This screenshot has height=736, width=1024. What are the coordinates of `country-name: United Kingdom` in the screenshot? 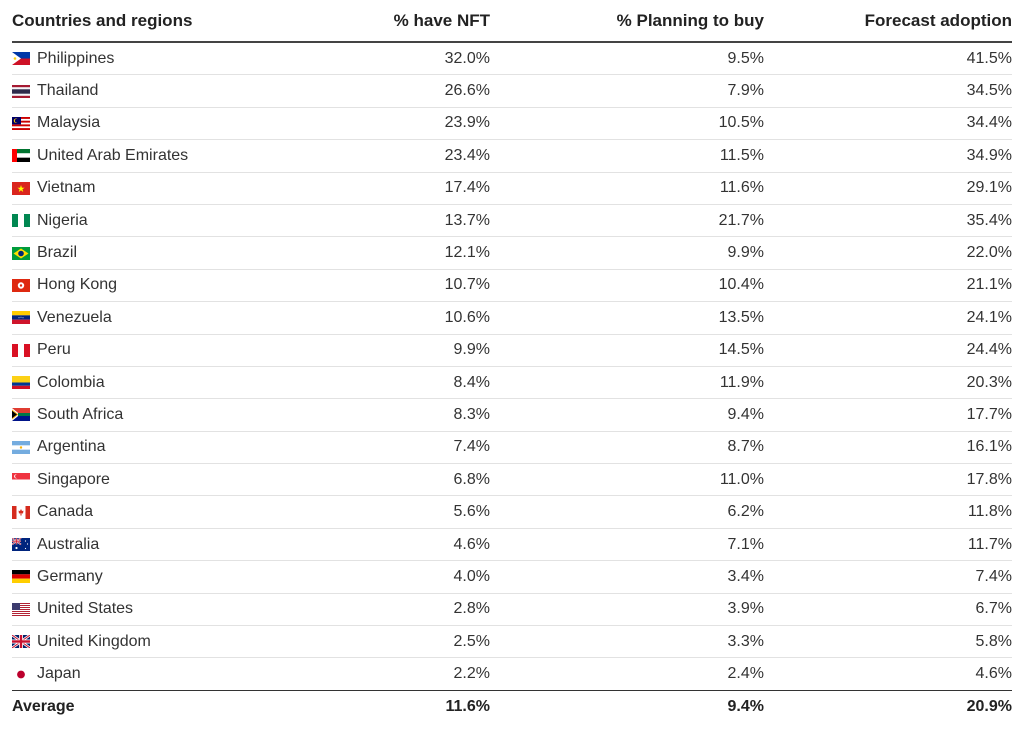 It's located at (94, 641).